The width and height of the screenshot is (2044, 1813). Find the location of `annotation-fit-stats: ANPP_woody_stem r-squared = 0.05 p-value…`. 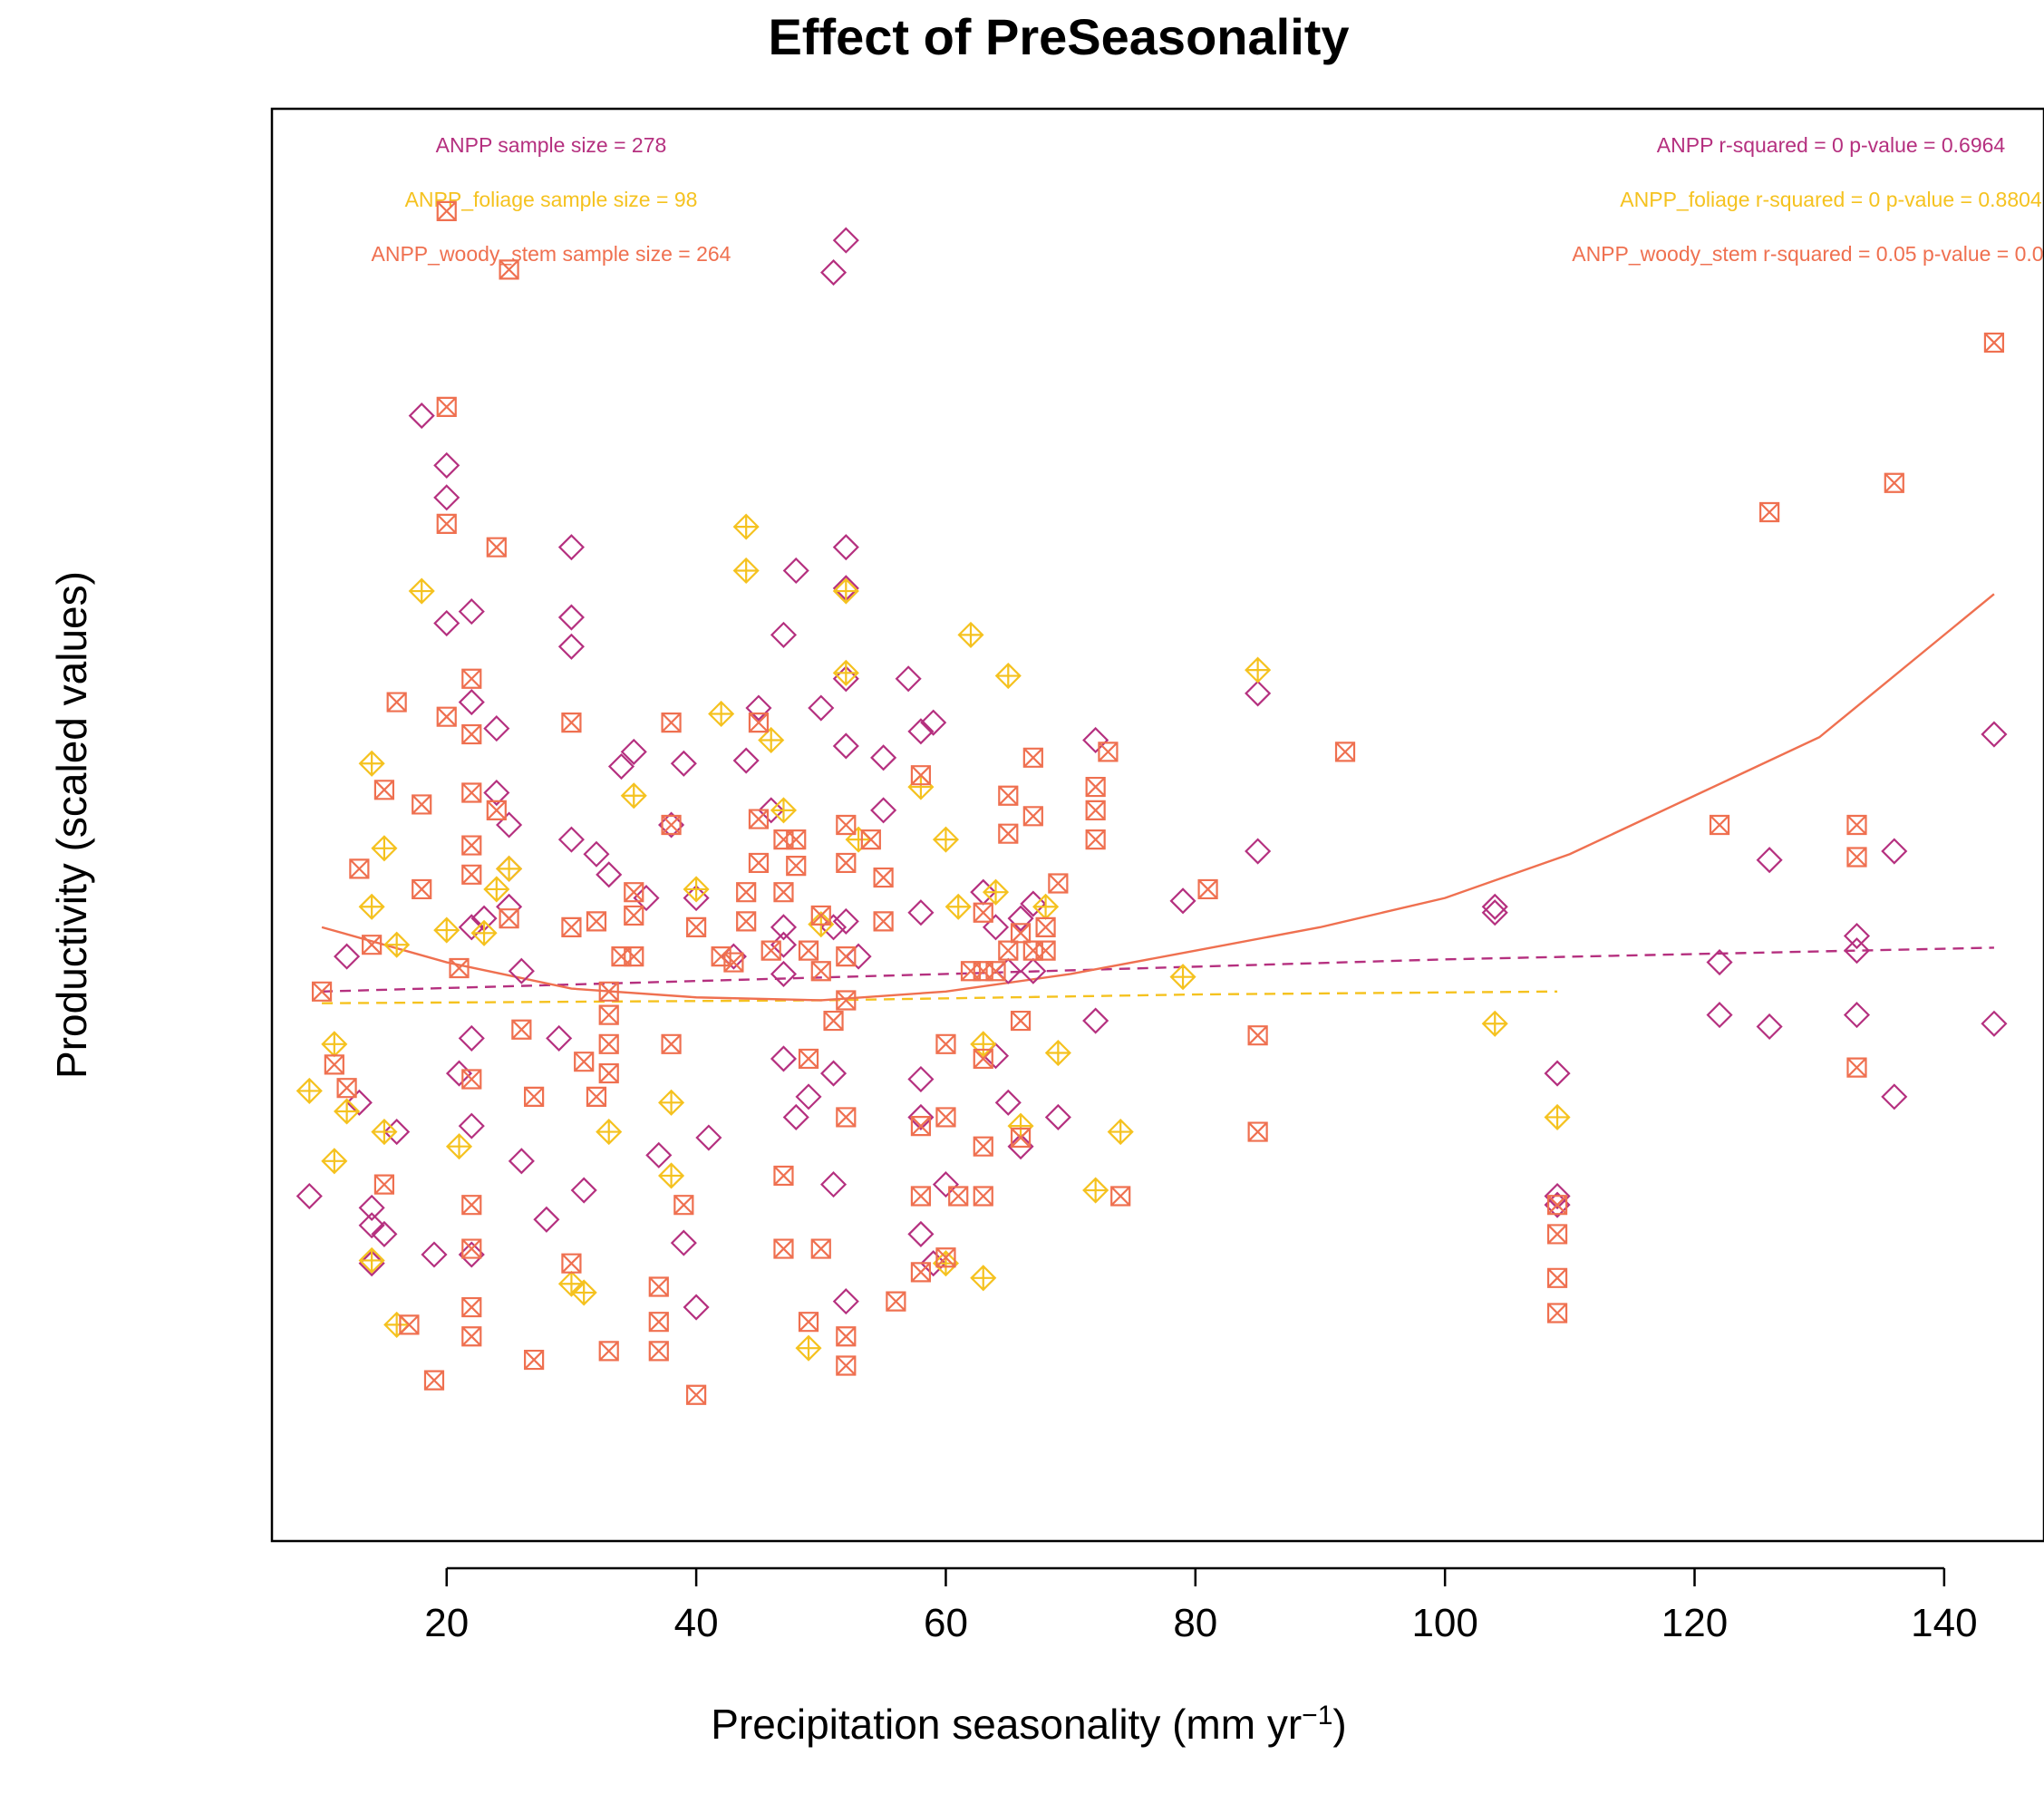

annotation-fit-stats: ANPP_woody_stem r-squared = 0.05 p-value… is located at coordinates (1808, 254).